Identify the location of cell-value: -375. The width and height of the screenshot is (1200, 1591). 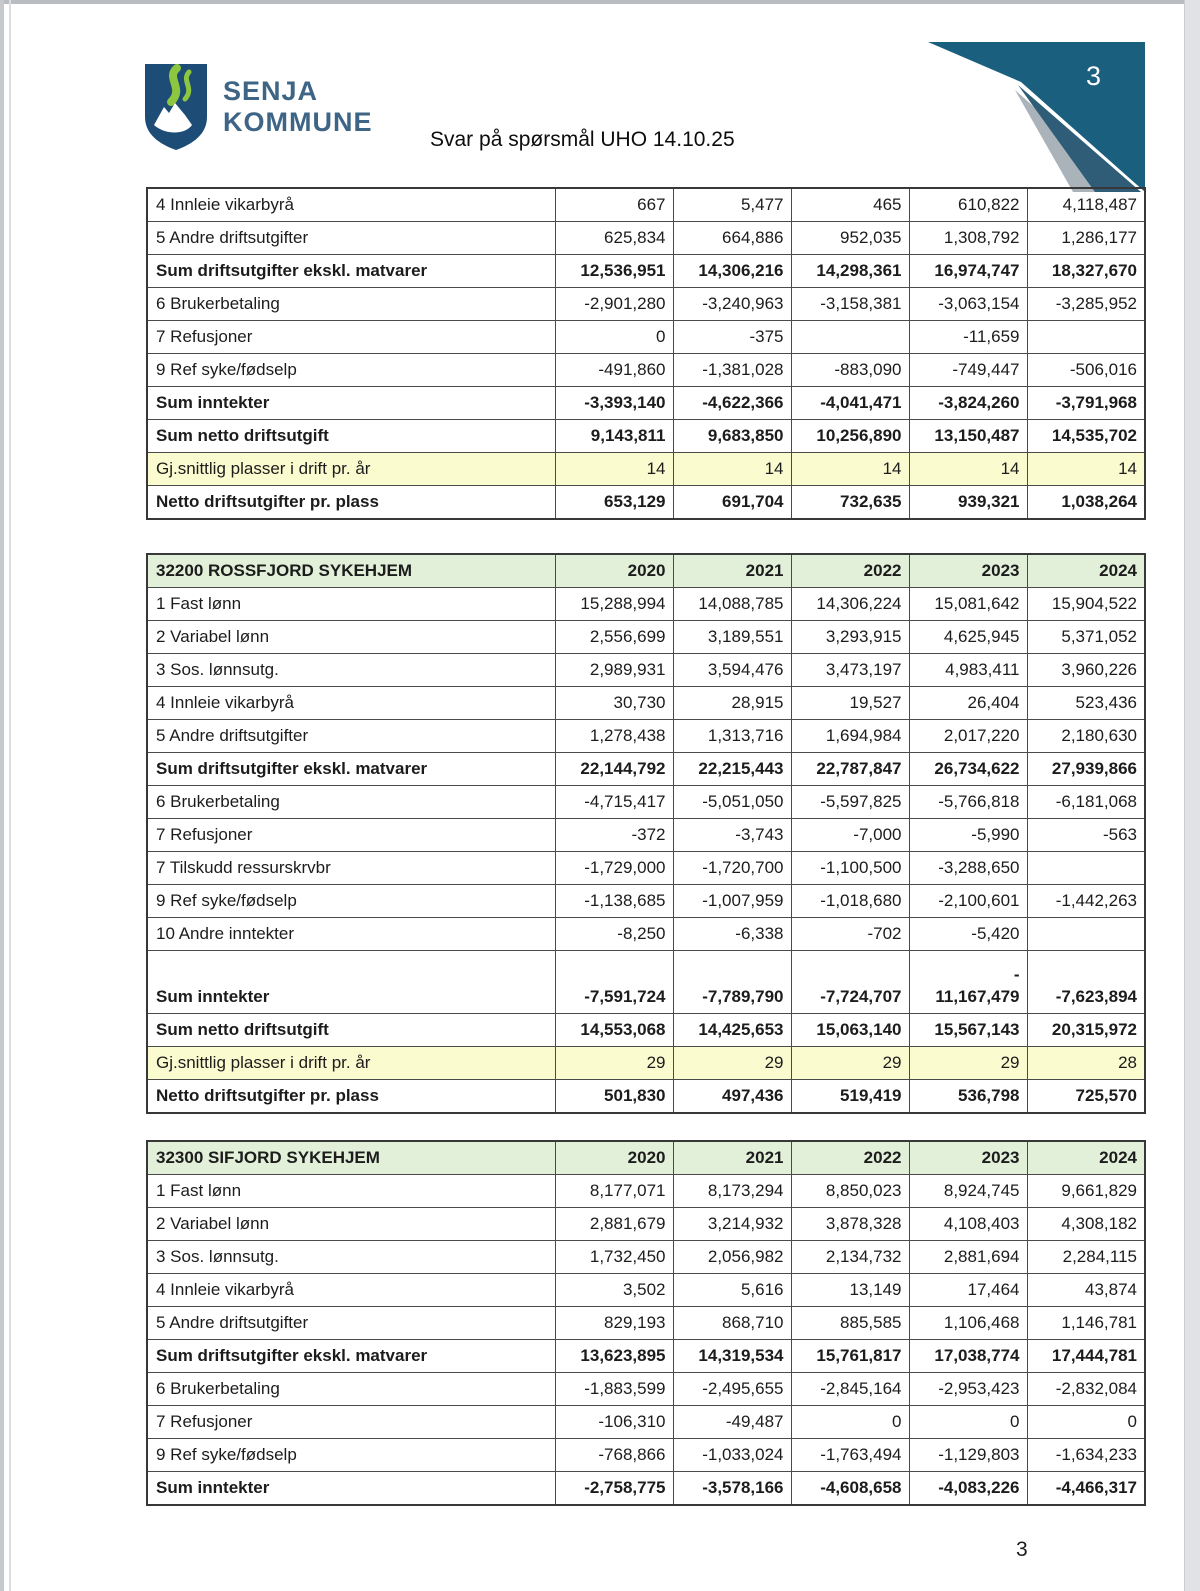
(732, 337).